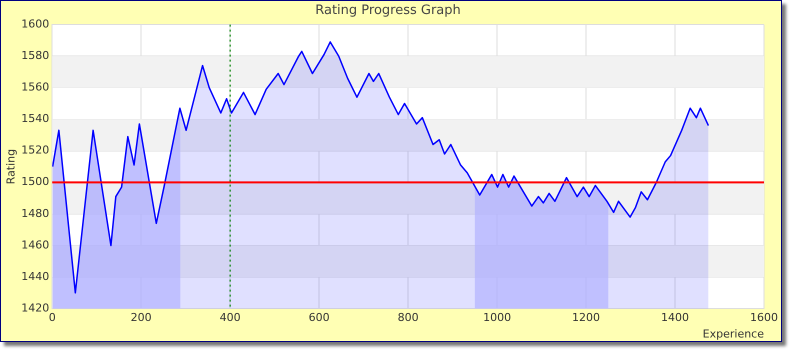 The width and height of the screenshot is (790, 350). What do you see at coordinates (230, 317) in the screenshot?
I see `x-tick-label: 400` at bounding box center [230, 317].